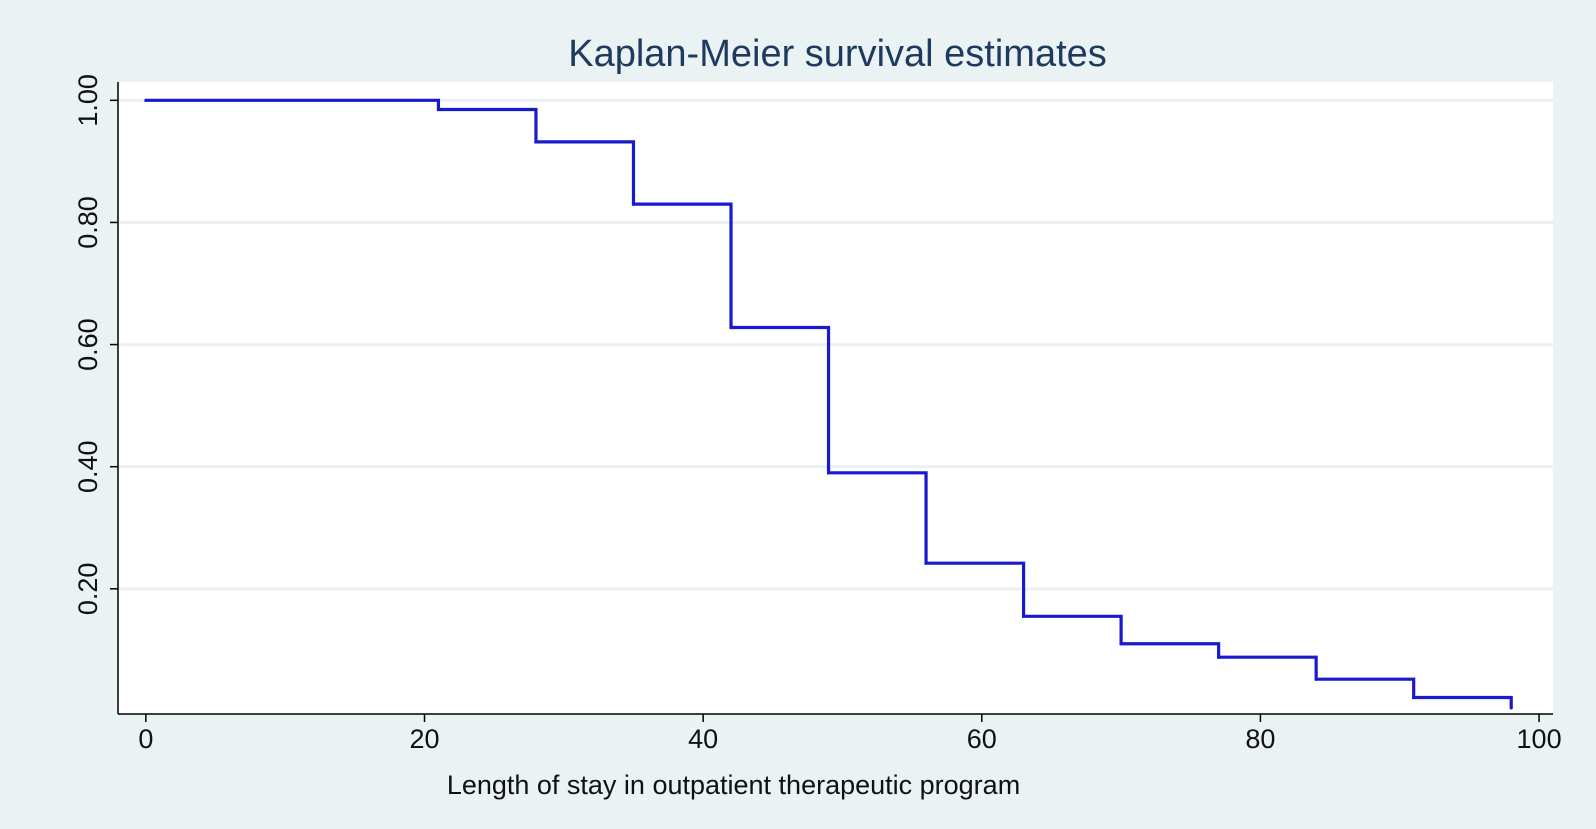  I want to click on x-tick-label: 20, so click(424, 739).